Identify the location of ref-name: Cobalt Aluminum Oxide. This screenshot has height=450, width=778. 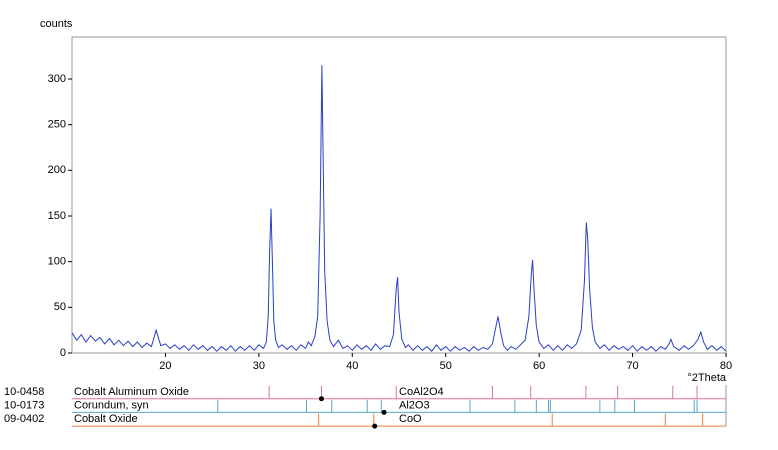
(131, 392).